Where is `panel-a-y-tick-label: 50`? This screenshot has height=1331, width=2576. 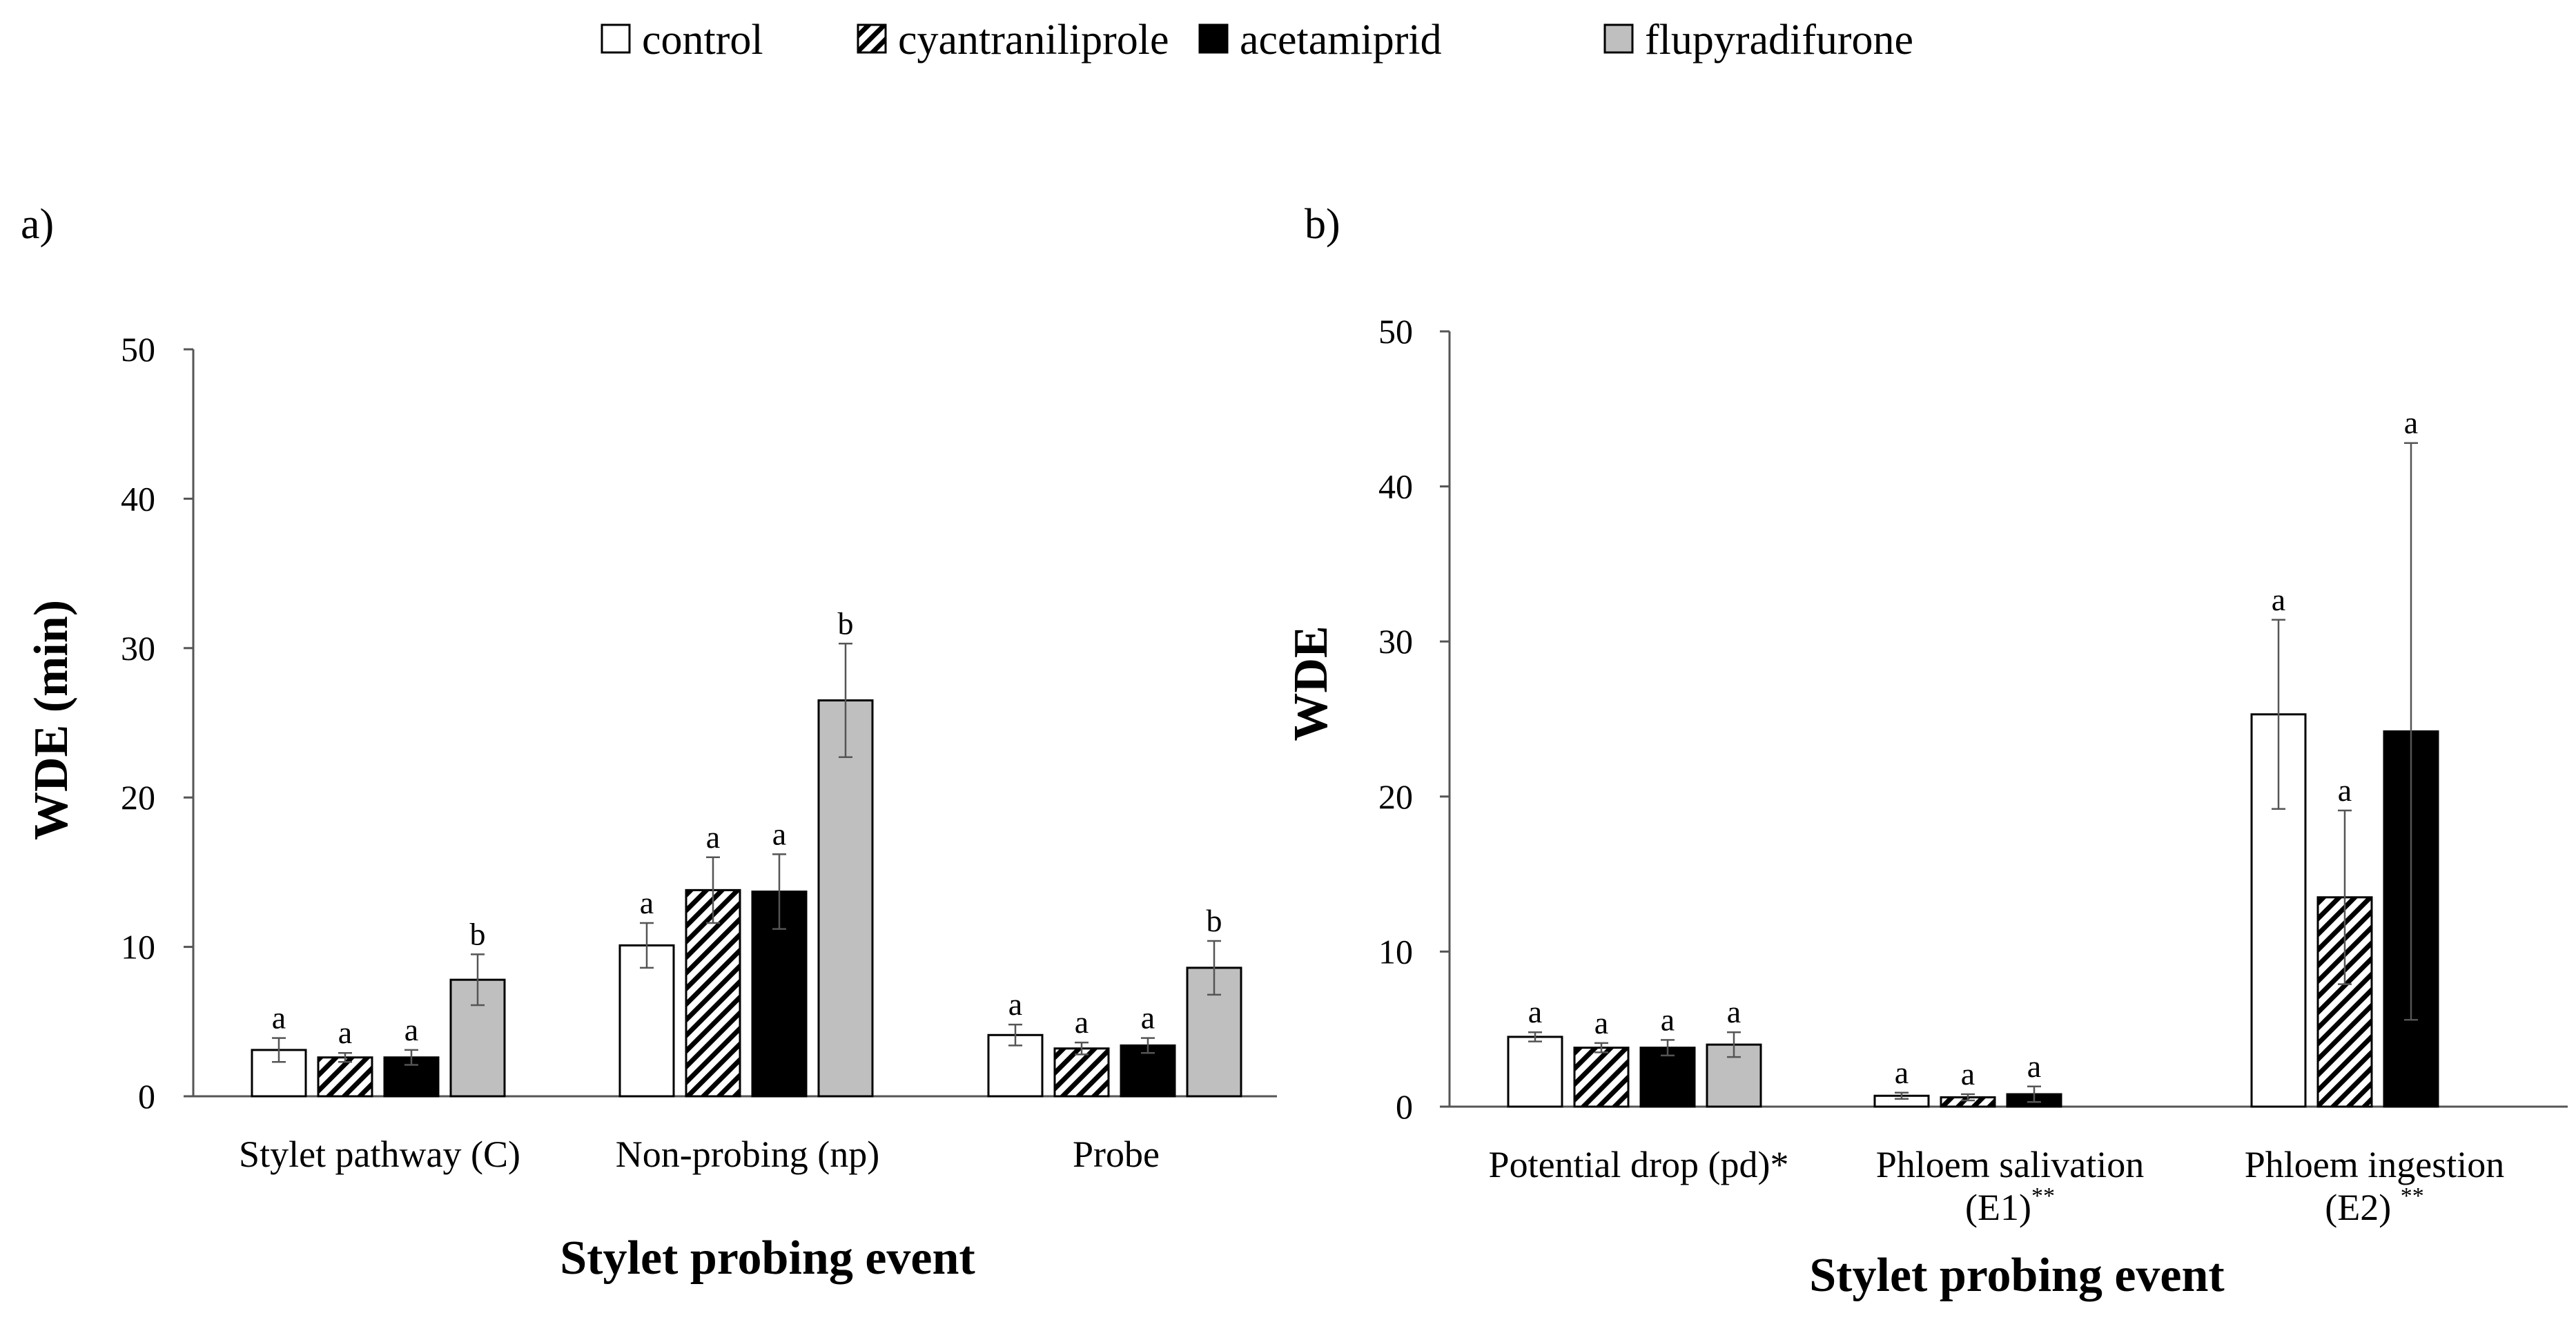
panel-a-y-tick-label: 50 is located at coordinates (138, 349).